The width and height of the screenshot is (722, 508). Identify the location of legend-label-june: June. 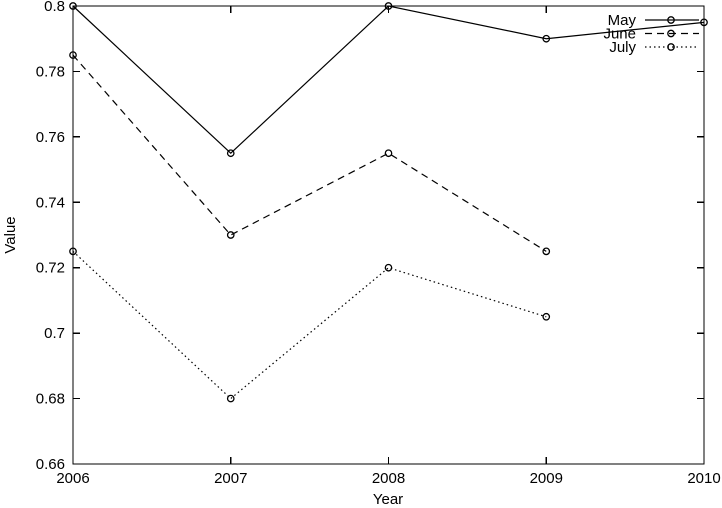
(619, 34).